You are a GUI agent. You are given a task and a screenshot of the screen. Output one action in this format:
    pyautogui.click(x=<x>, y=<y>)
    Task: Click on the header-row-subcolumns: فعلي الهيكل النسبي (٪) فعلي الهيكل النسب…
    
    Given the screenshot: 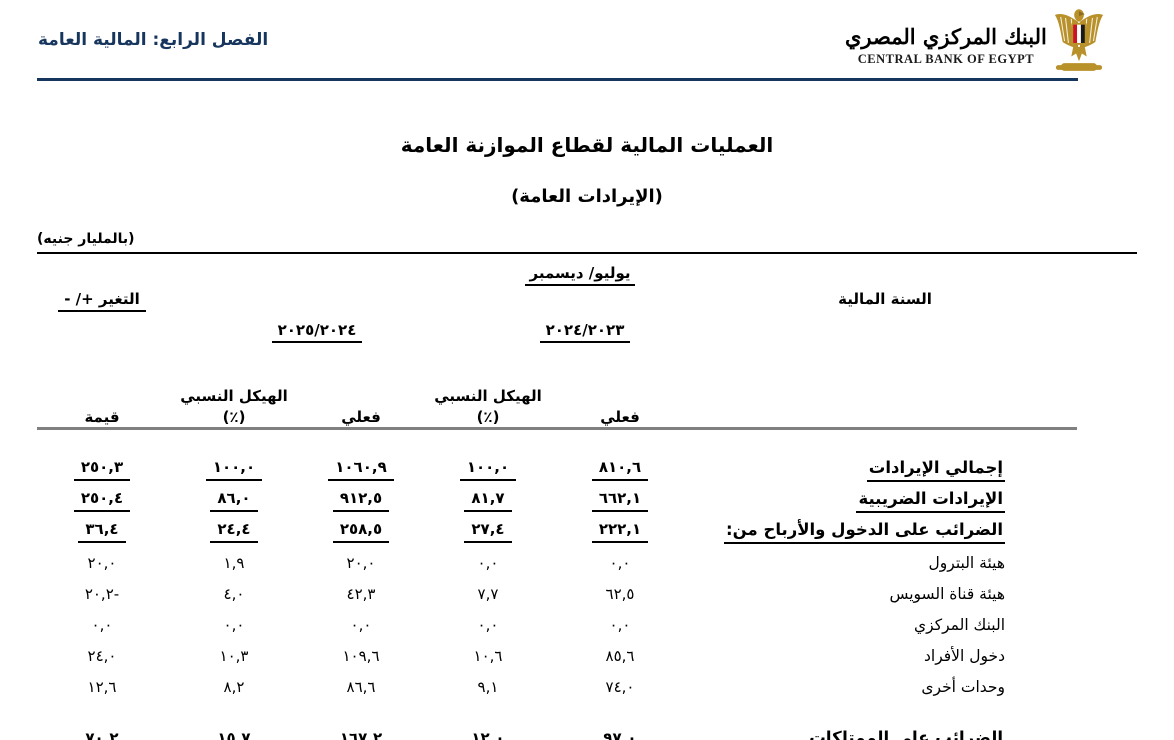 What is the action you would take?
    pyautogui.click(x=521, y=400)
    